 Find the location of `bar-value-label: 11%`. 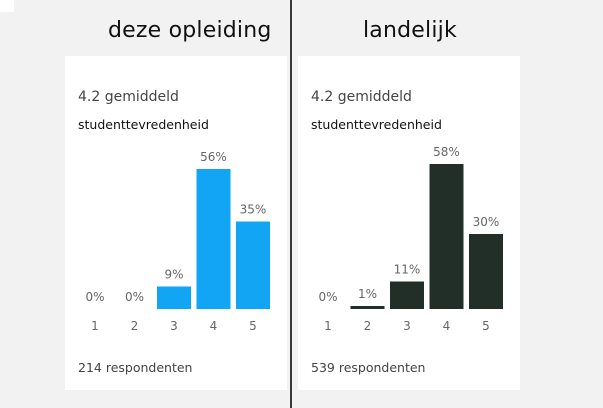

bar-value-label: 11% is located at coordinates (407, 270).